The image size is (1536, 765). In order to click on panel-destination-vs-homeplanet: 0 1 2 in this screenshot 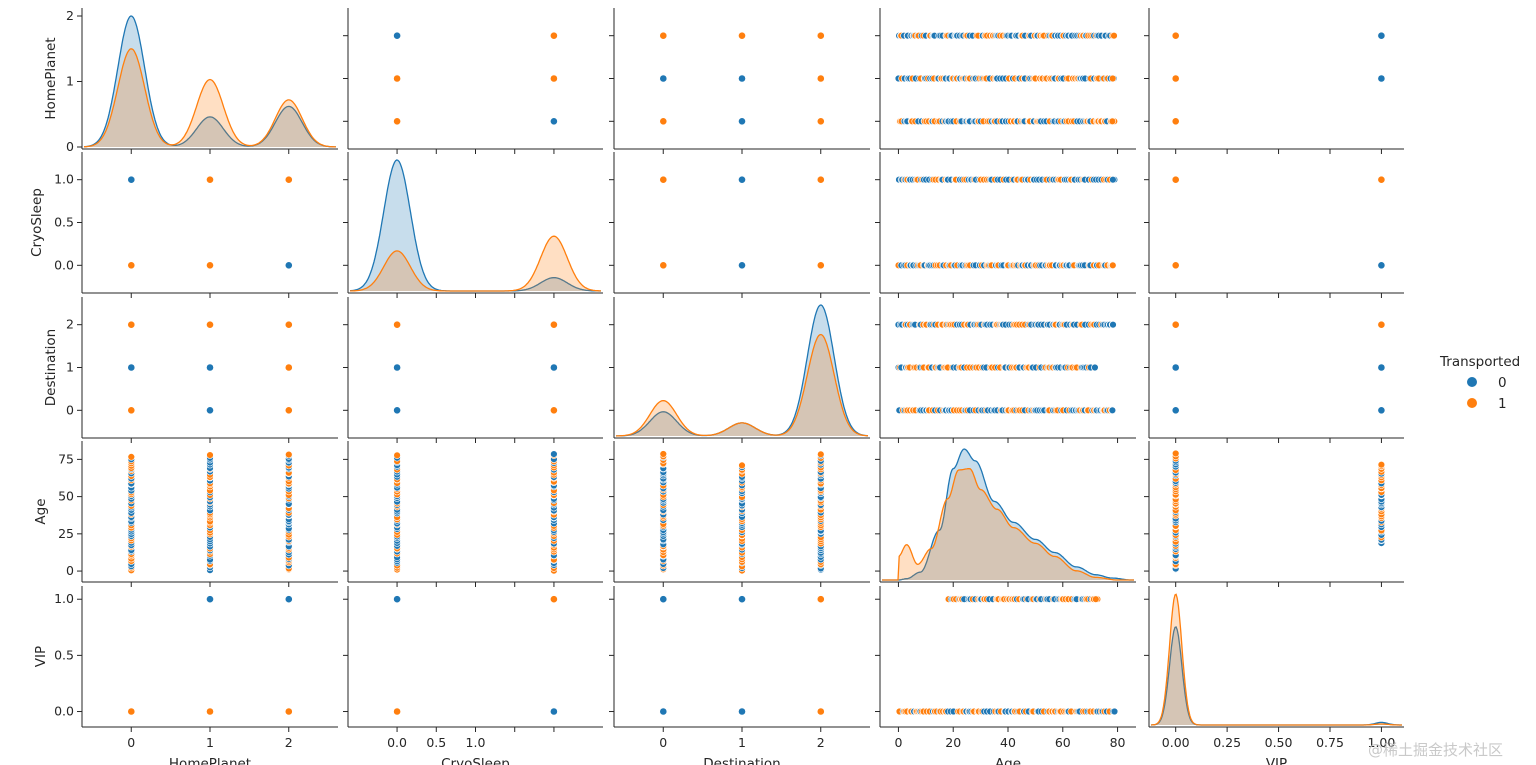, I will do `click(202, 370)`.